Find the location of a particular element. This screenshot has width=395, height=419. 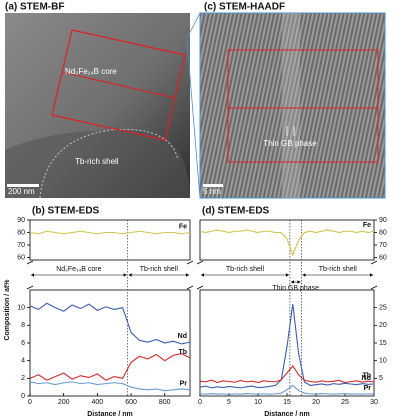

x-tick-label: 20 is located at coordinates (316, 402).